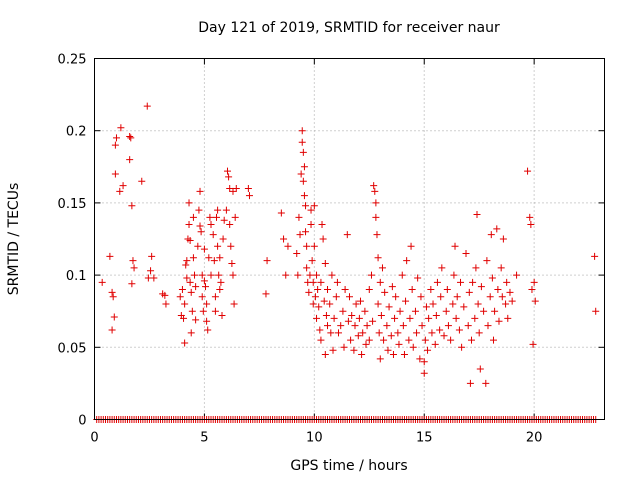 The image size is (640, 480). What do you see at coordinates (76, 132) in the screenshot?
I see `y-tick-label: 0.2` at bounding box center [76, 132].